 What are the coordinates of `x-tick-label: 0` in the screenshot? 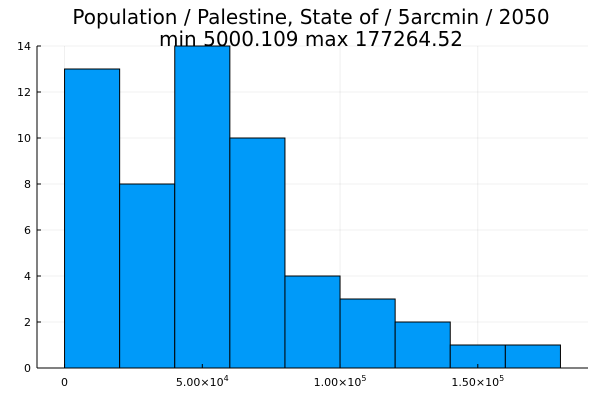 It's located at (64, 382).